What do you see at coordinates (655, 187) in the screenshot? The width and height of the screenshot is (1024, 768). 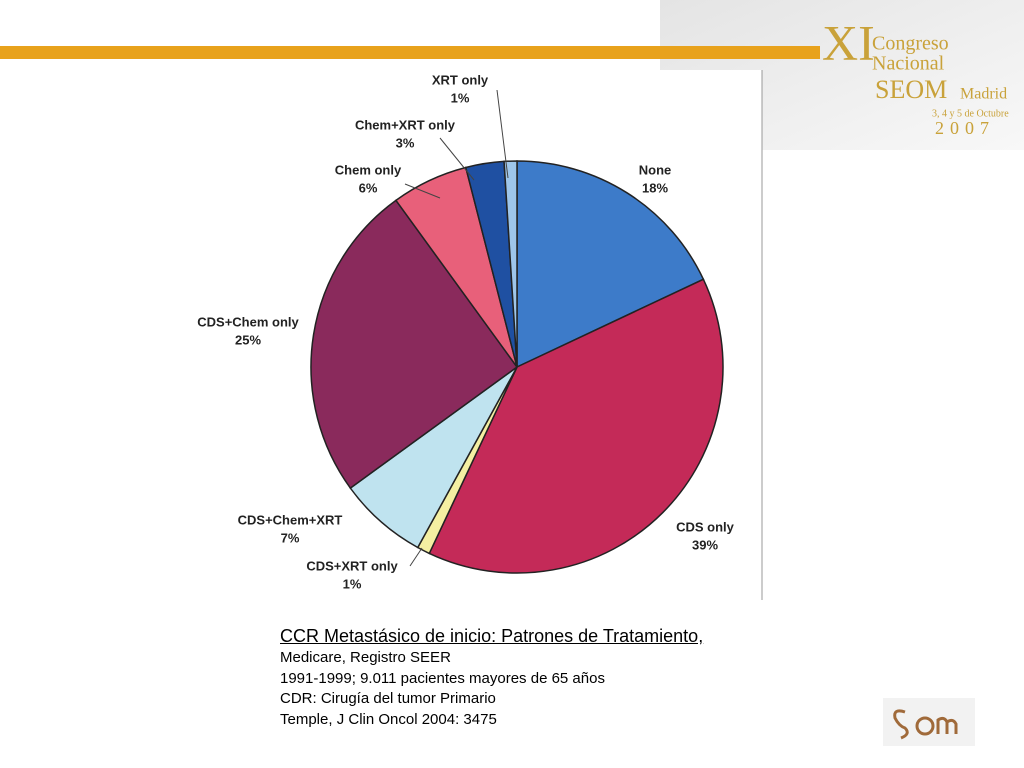 I see `slice-value-label: 18%` at bounding box center [655, 187].